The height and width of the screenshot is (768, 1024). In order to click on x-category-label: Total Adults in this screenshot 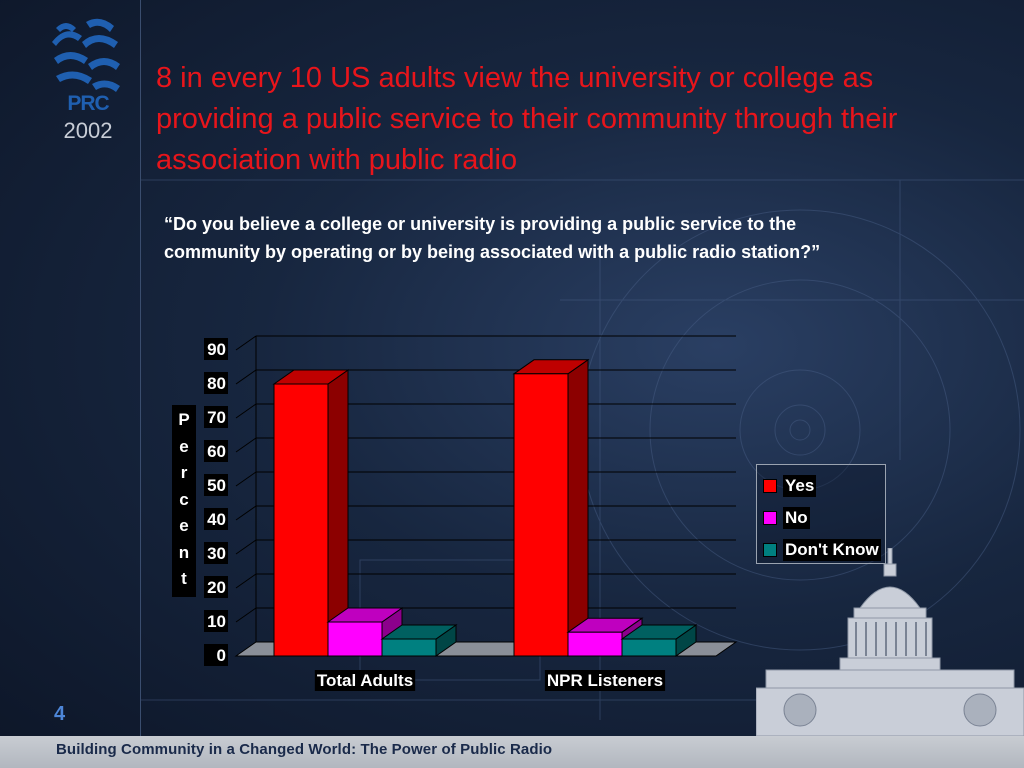, I will do `click(365, 680)`.